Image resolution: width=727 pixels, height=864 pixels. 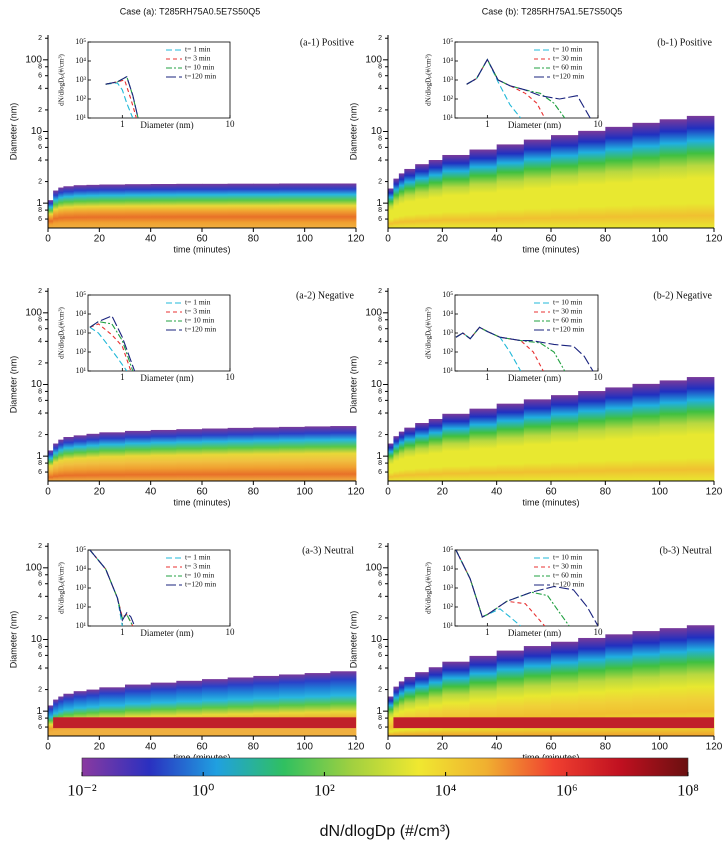 What do you see at coordinates (190, 11) in the screenshot?
I see `column-title: Case (a): T285RH75A0.5E7S50Q5` at bounding box center [190, 11].